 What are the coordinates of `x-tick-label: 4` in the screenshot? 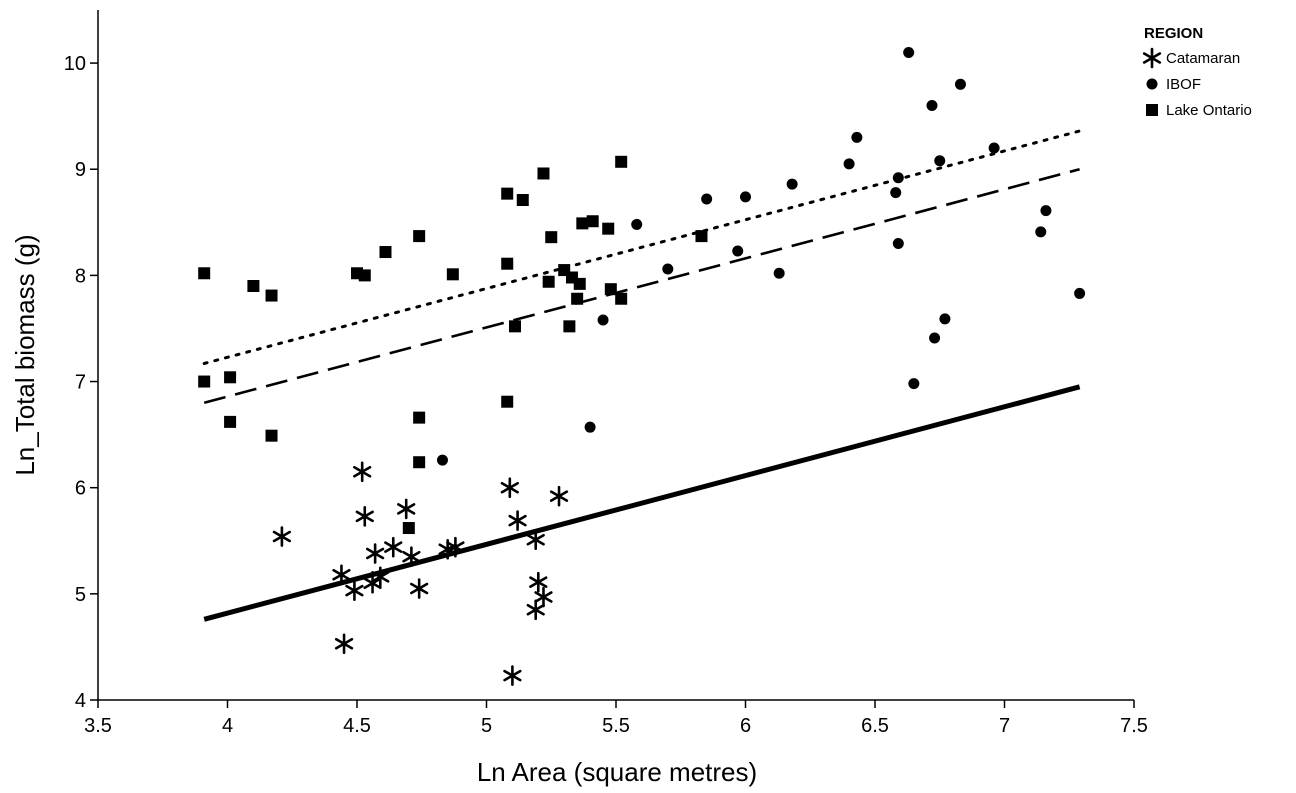 It's located at (227, 726).